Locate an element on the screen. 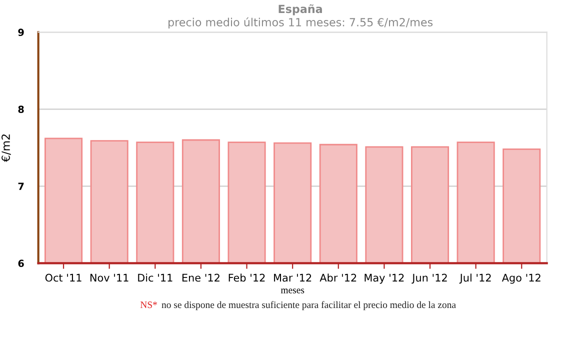 Image resolution: width=572 pixels, height=350 pixels. x-tick-label: Oct '11 is located at coordinates (63, 278).